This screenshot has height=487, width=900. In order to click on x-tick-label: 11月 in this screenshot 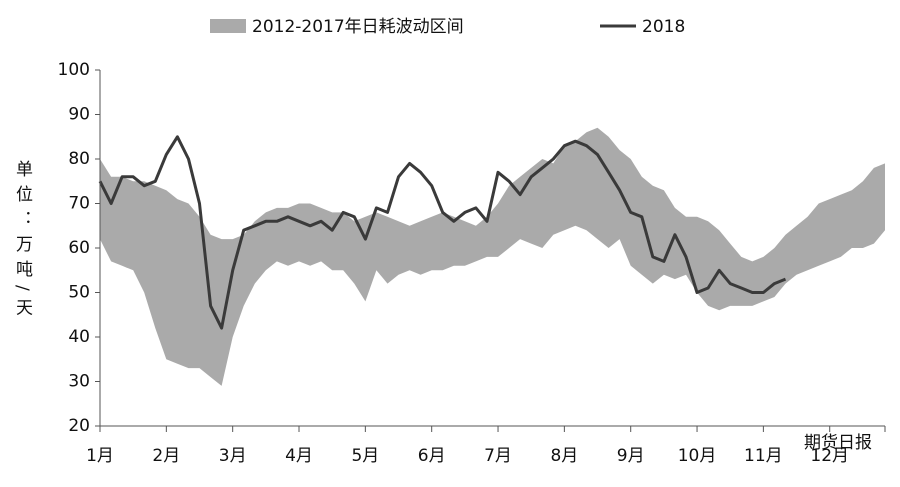, I will do `click(763, 456)`.